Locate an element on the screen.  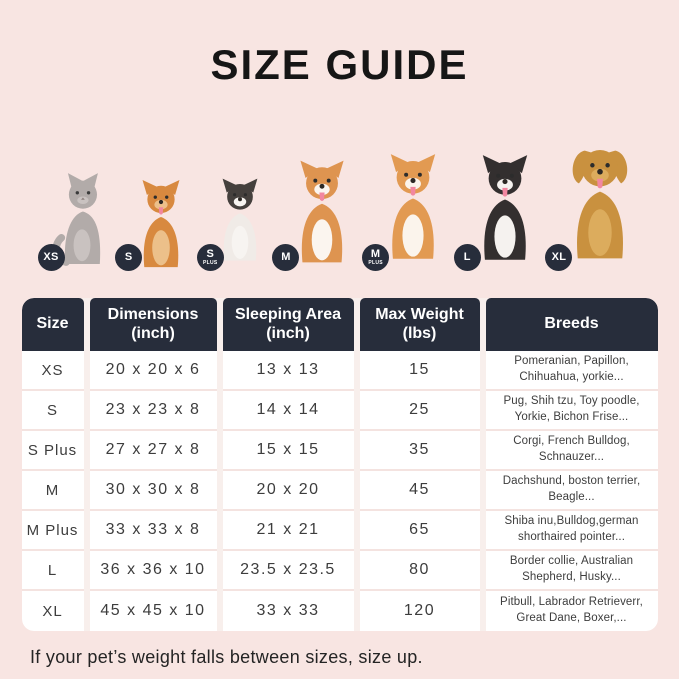
cell-xl-dimensions: 45 x 45 x 10 is located at coordinates (153, 611).